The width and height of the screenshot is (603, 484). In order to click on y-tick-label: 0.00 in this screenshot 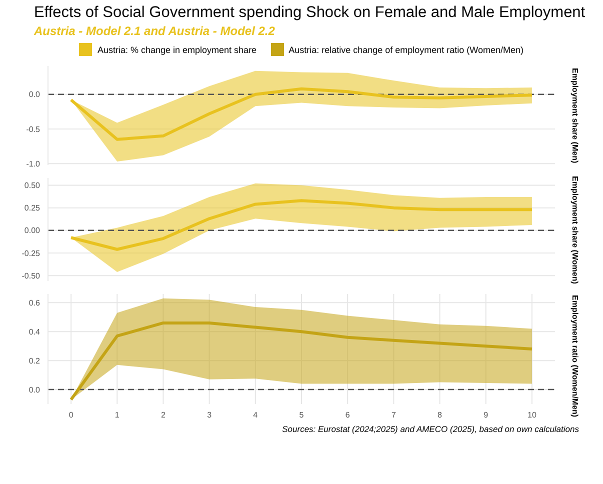, I will do `click(32, 231)`.